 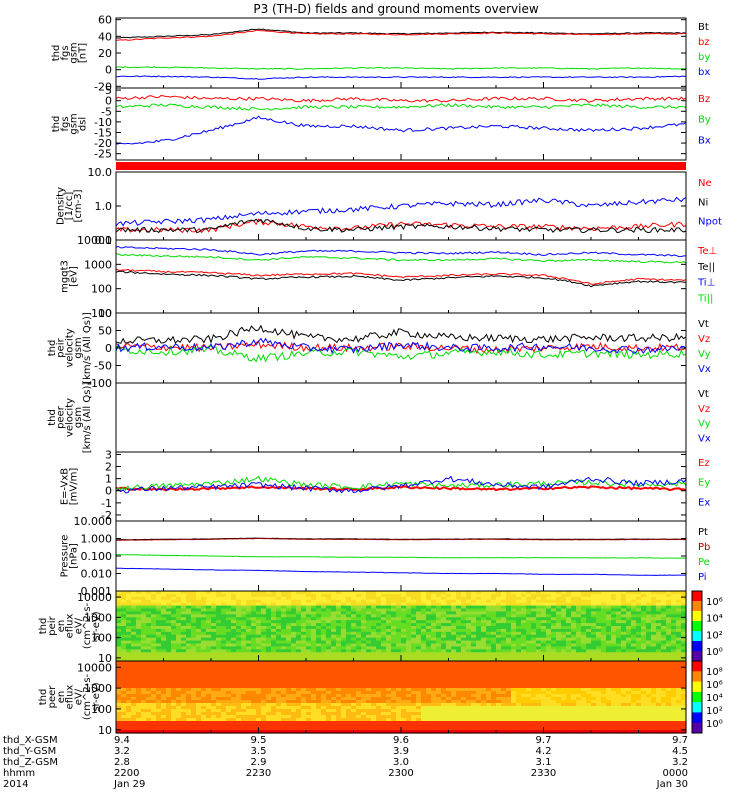 I want to click on y-tick-label: 10, so click(x=105, y=658).